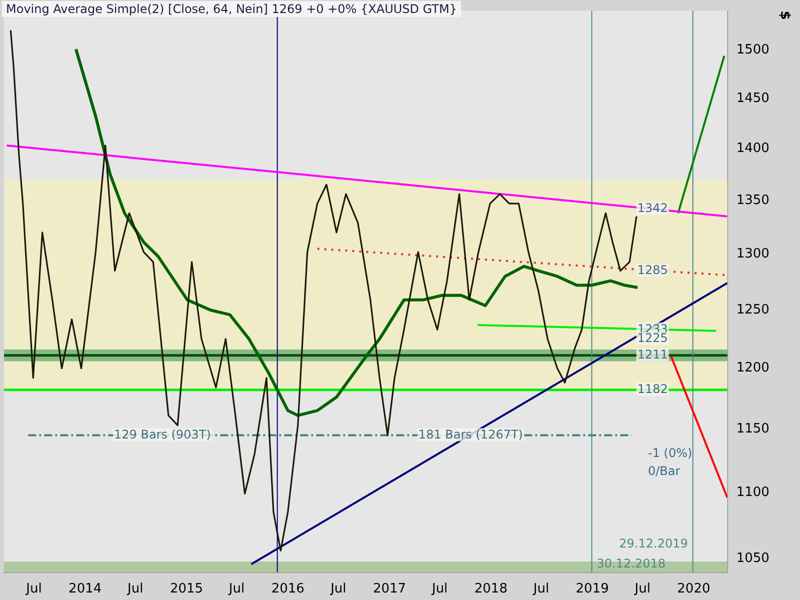 The image size is (800, 600). Describe the element at coordinates (753, 558) in the screenshot. I see `y-tick-label: 1050` at that location.